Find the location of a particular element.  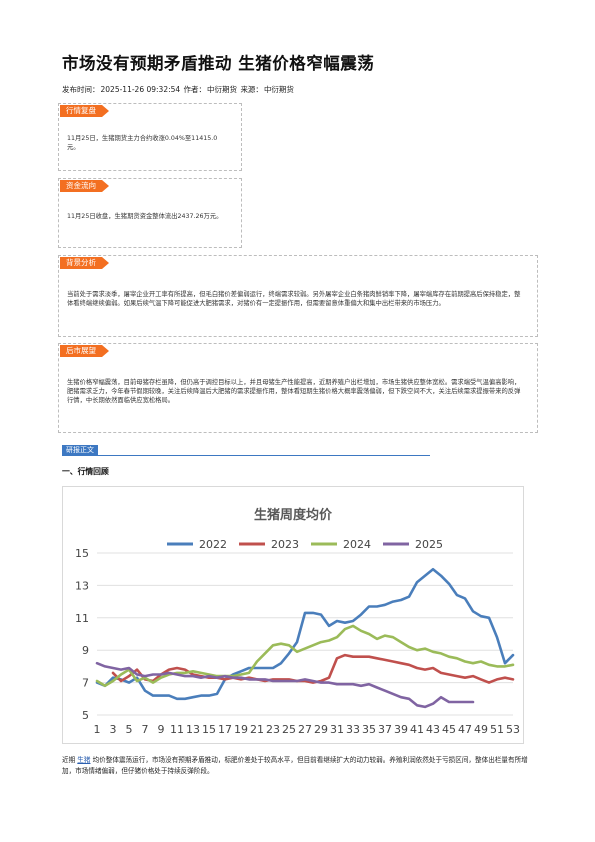

publish-datetime: 2025-11-26 09:32:54 is located at coordinates (140, 89).